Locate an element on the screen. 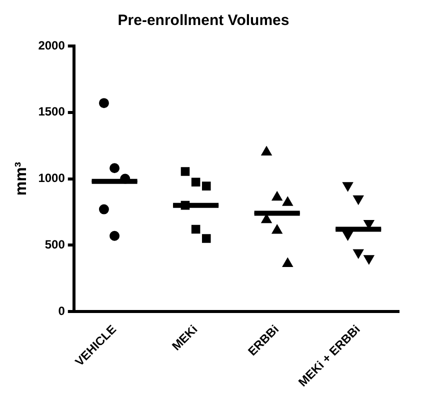  y-tick-label: 2000 is located at coordinates (52, 45).